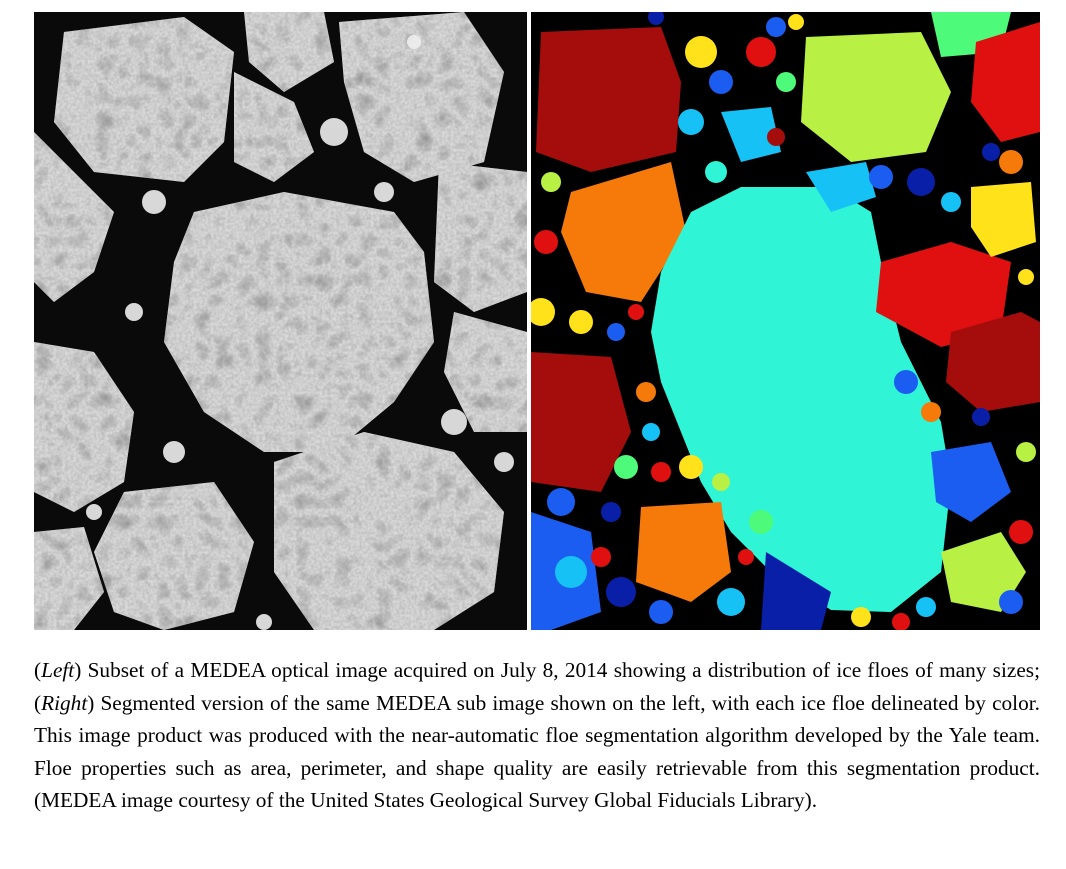  I want to click on floe-dark-red-nw, so click(608, 99).